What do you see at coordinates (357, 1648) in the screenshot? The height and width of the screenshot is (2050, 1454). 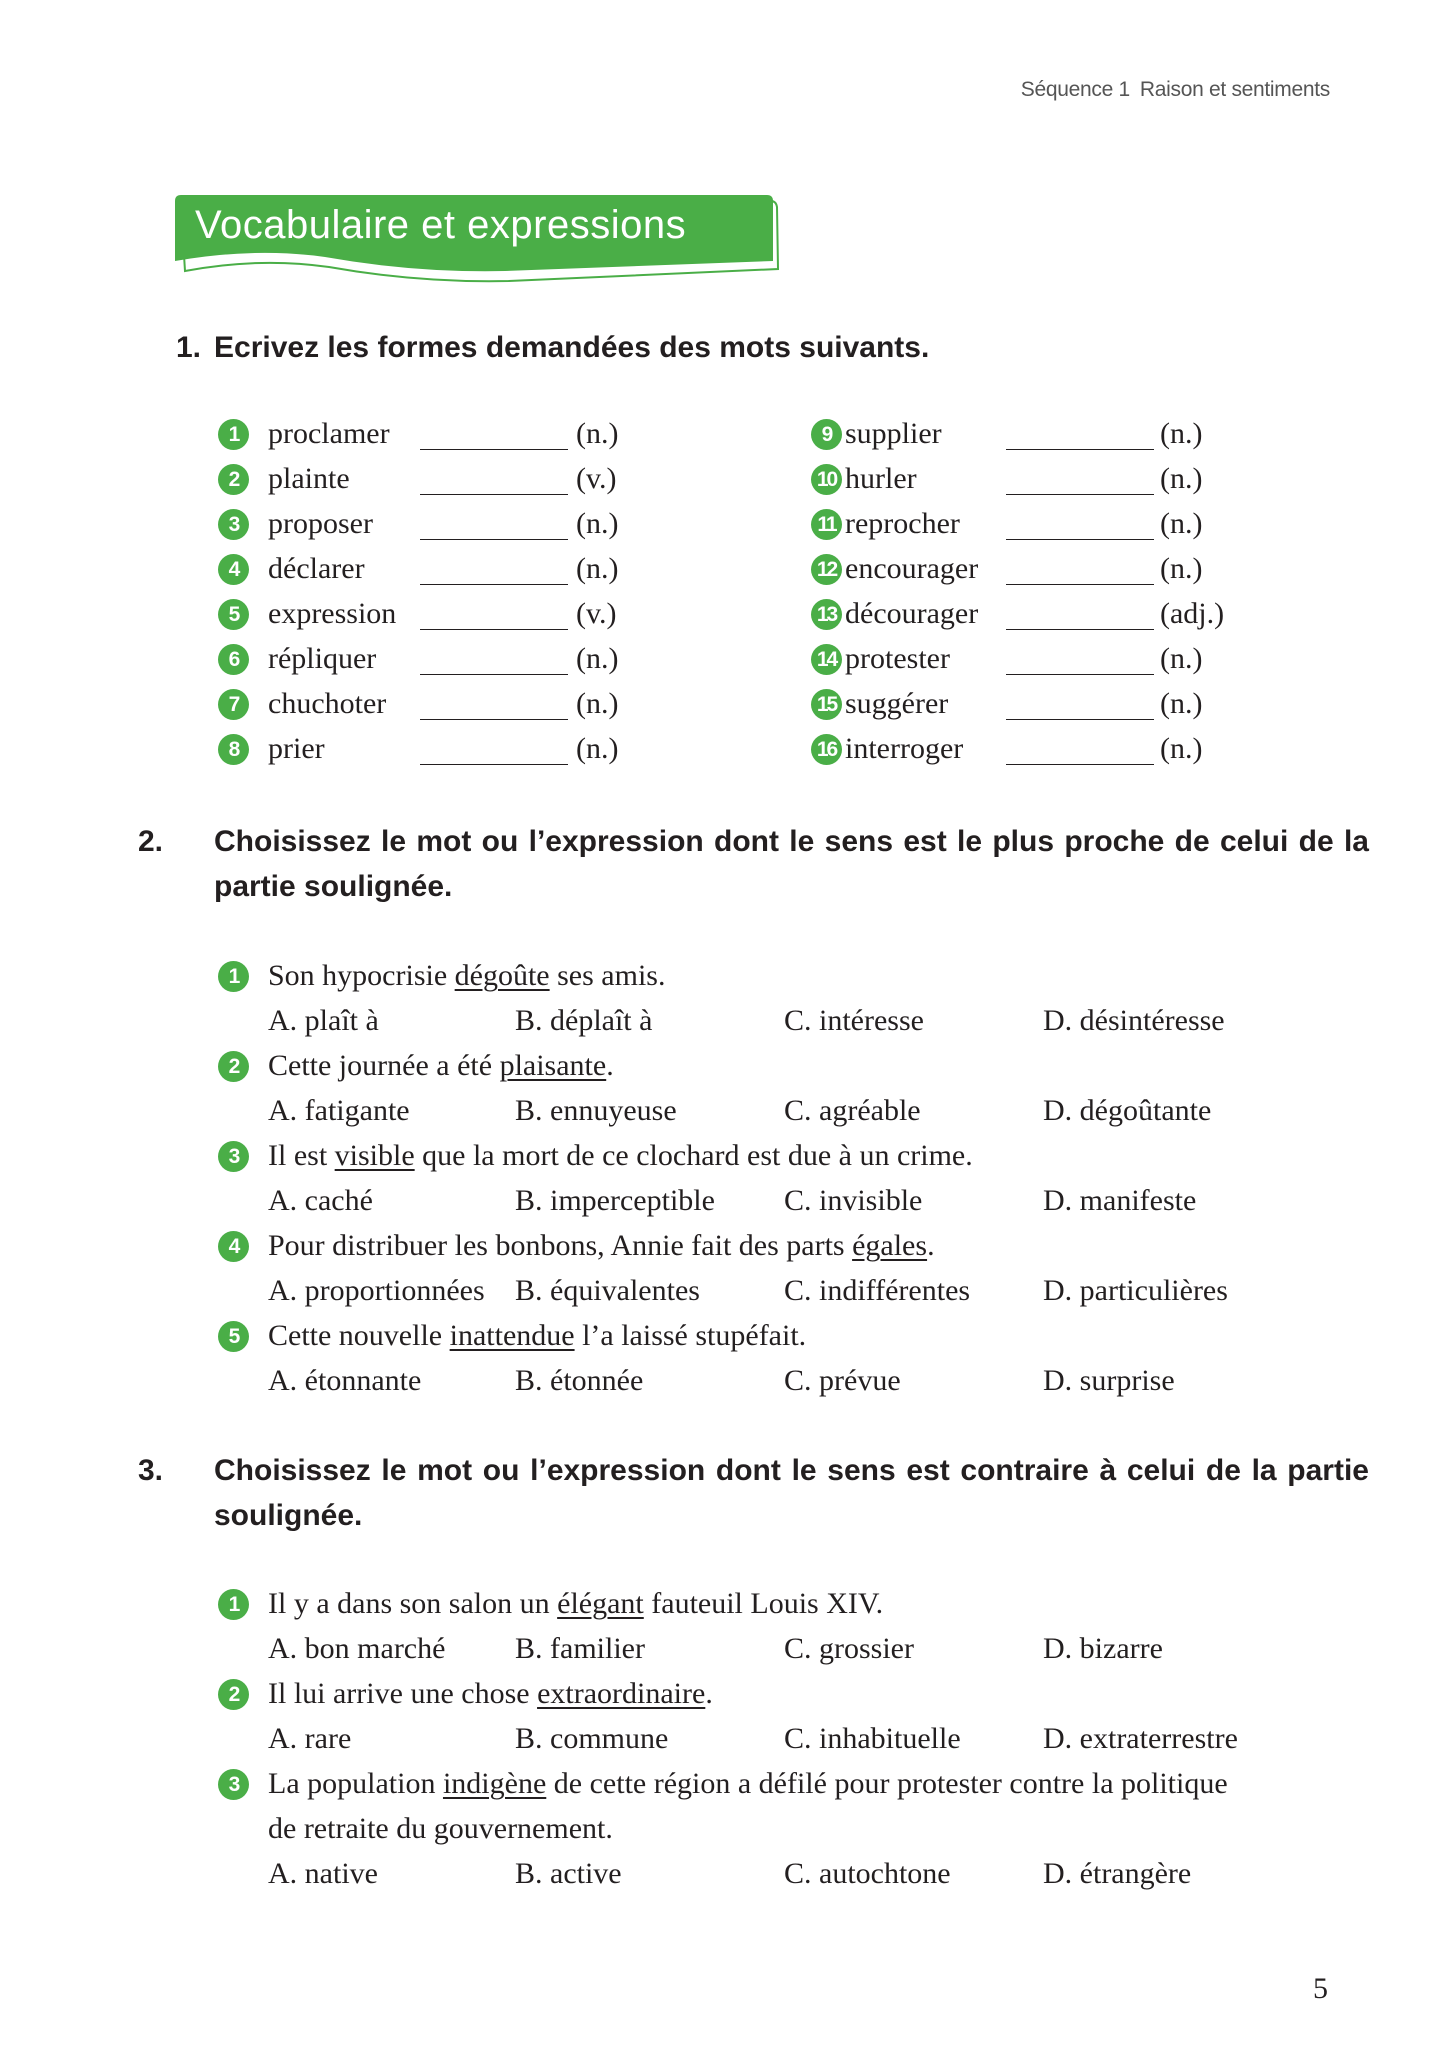 I see `answer-option: A. bon marché` at bounding box center [357, 1648].